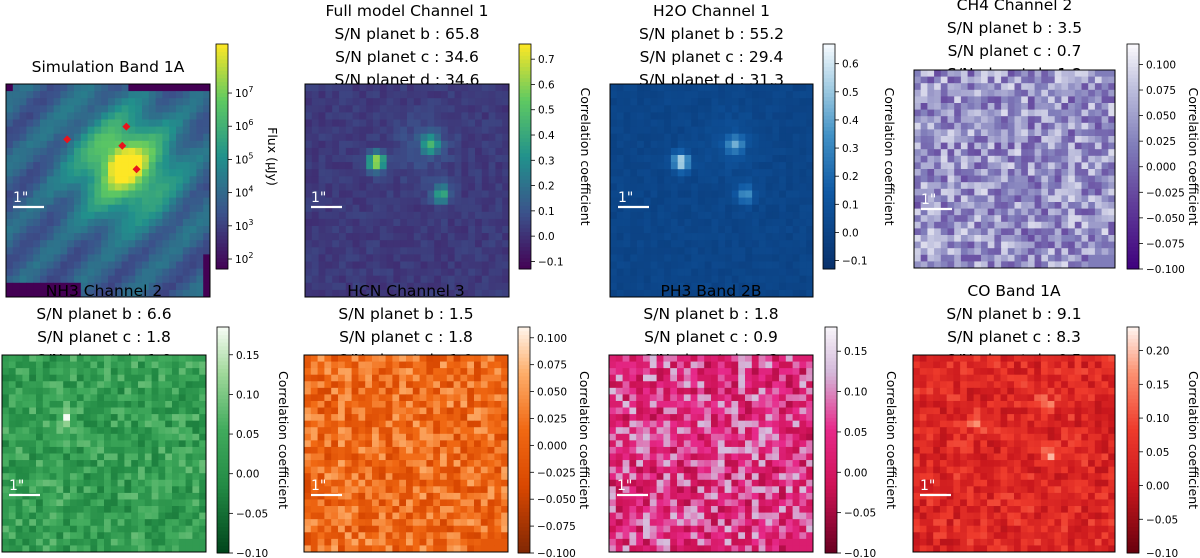 The width and height of the screenshot is (1200, 558). I want to click on colorbar-tick-label: −0.10, so click(252, 553).